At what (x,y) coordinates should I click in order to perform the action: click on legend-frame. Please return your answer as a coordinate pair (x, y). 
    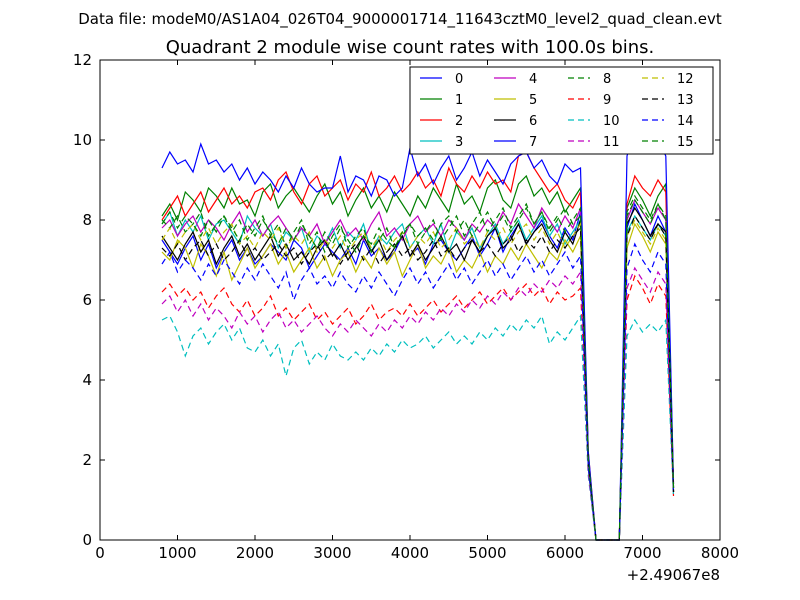
    Looking at the image, I should click on (561, 110).